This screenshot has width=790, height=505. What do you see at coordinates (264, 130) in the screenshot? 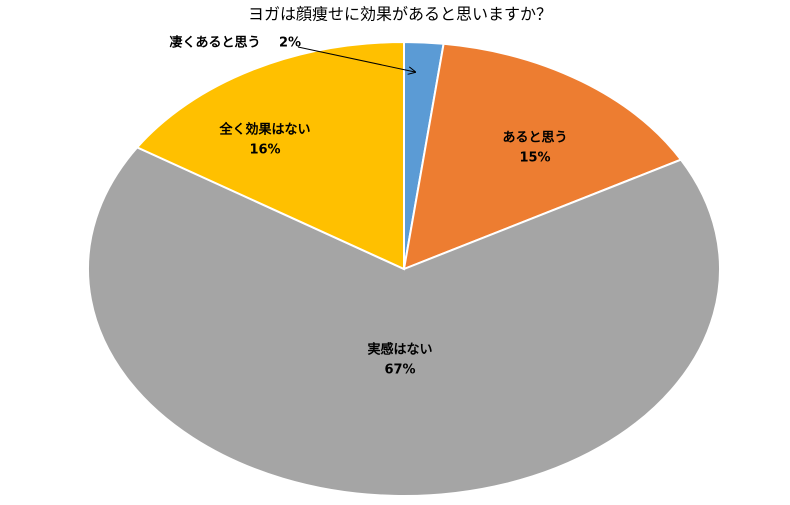
I see `category-label: 全く効果はない` at bounding box center [264, 130].